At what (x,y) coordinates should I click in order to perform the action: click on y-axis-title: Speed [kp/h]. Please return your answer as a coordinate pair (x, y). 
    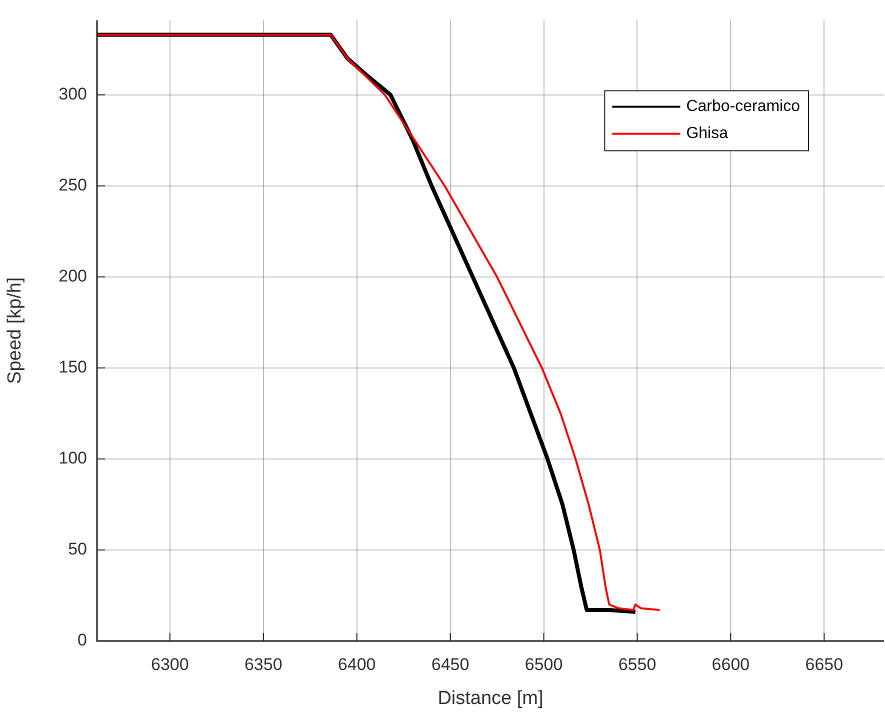
    Looking at the image, I should click on (15, 330).